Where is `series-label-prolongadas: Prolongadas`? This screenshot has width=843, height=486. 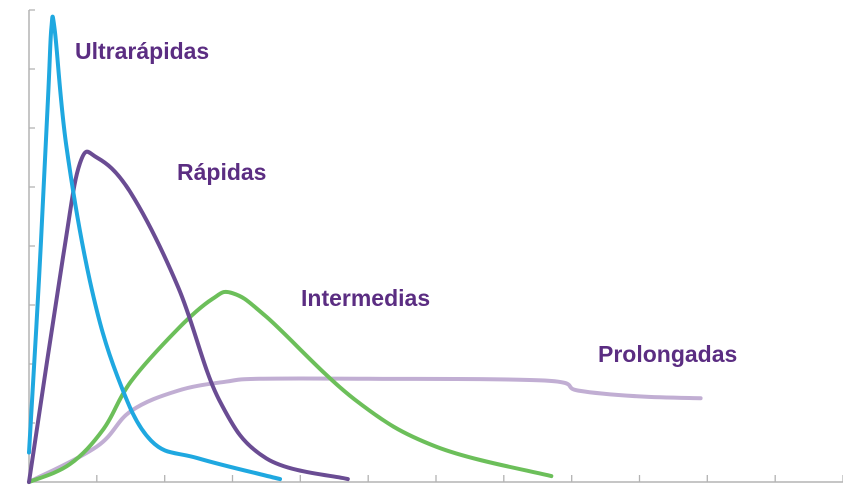 series-label-prolongadas: Prolongadas is located at coordinates (667, 354).